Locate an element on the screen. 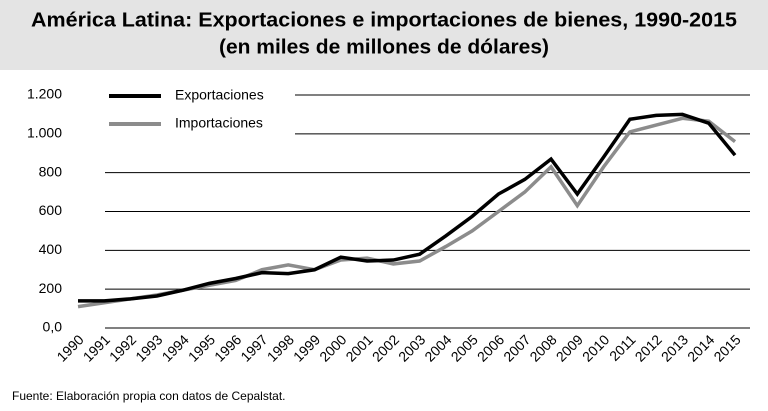 This screenshot has width=768, height=411. x-tick-label: 1991 is located at coordinates (96, 347).